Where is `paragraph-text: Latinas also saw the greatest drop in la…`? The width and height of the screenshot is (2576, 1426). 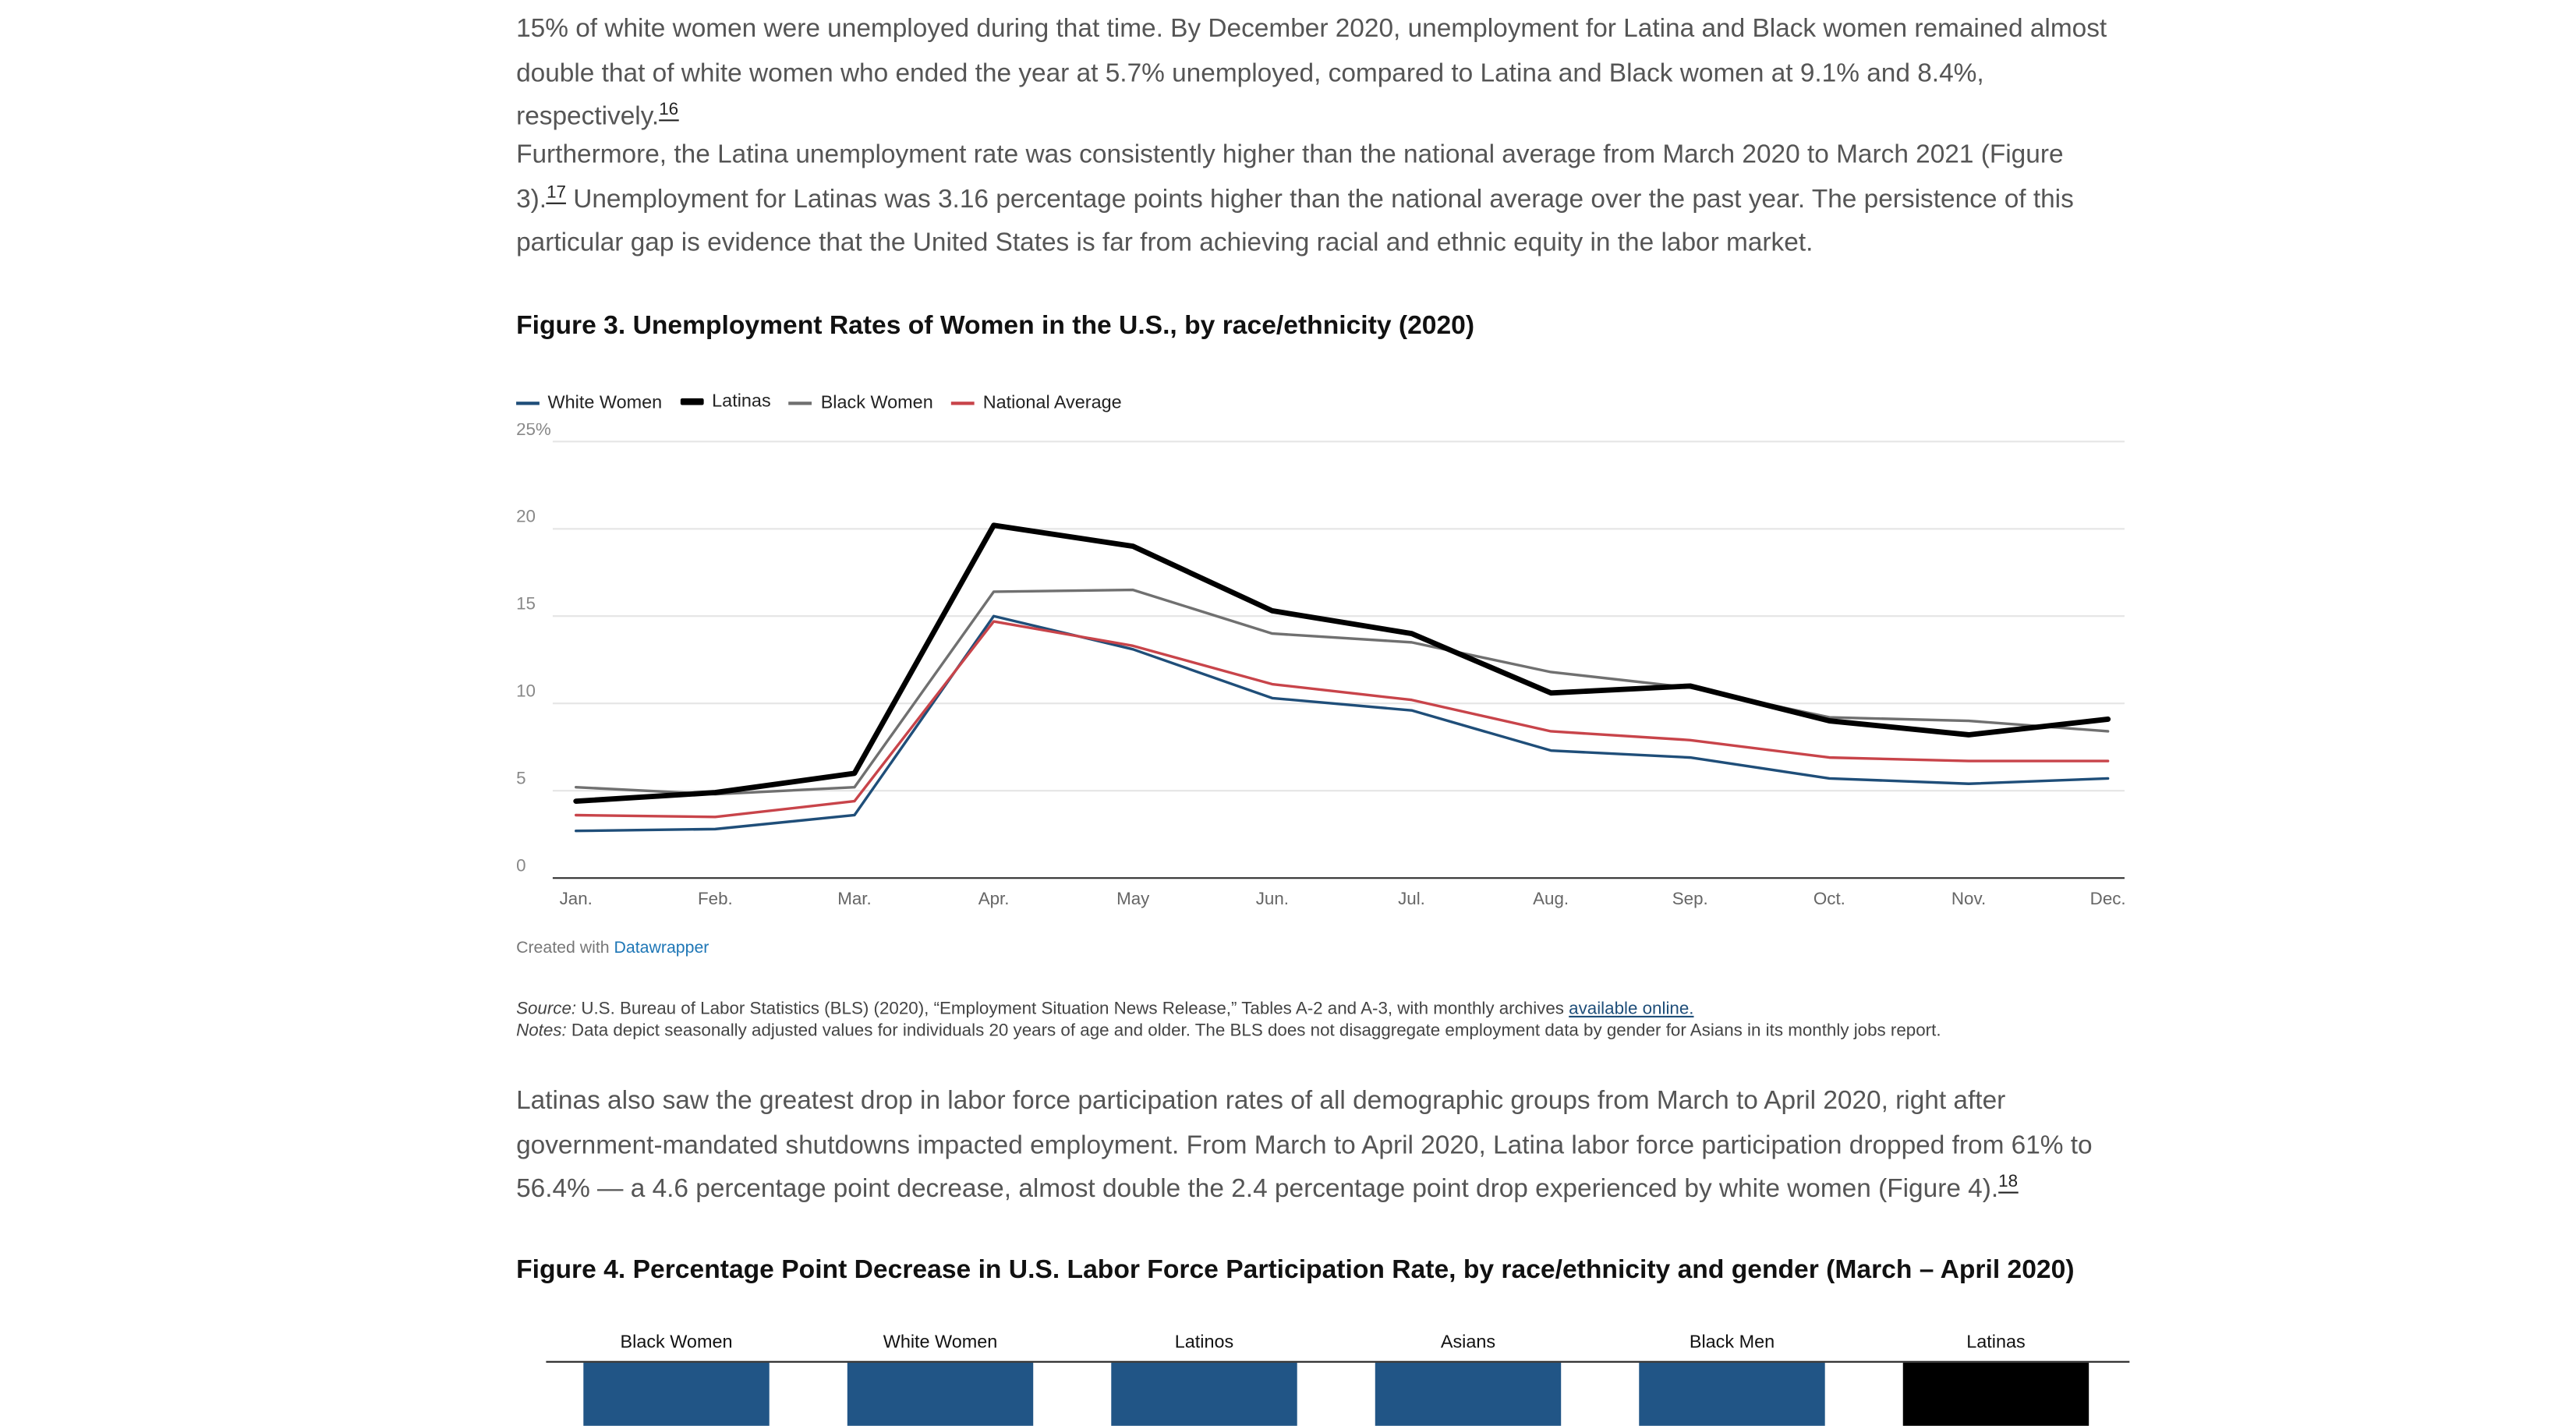 paragraph-text: Latinas also saw the greatest drop in la… is located at coordinates (1304, 1145).